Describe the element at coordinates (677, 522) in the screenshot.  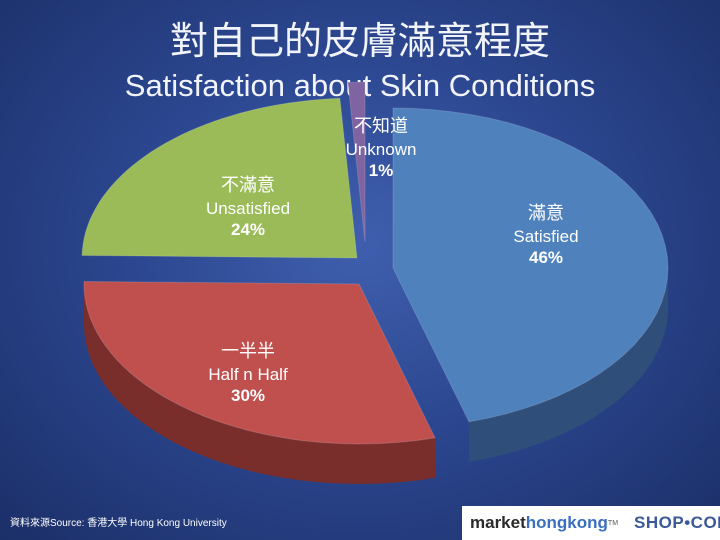
I see `brand-logo-shop: SHOP•COM` at that location.